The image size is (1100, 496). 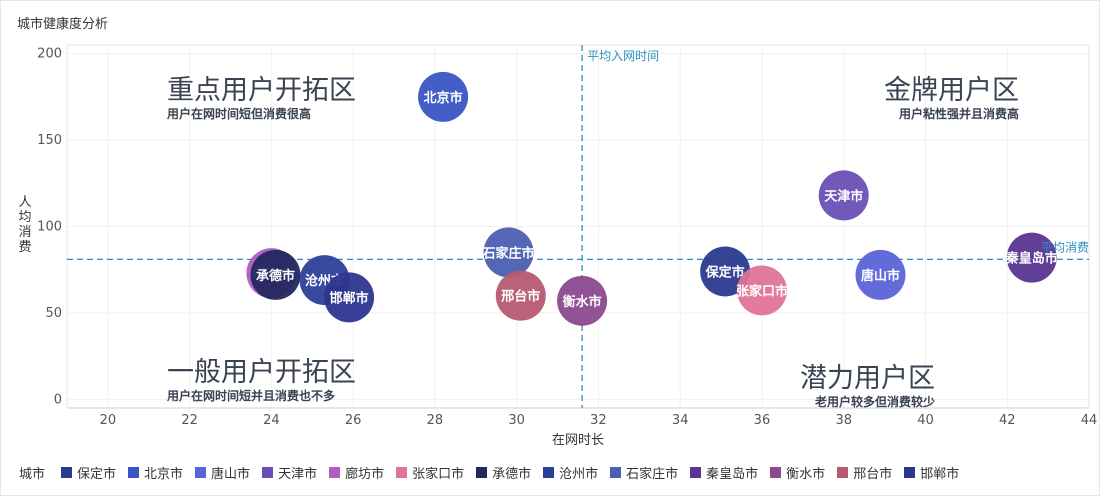 I want to click on city-bubble-label: 天津市, so click(x=843, y=196).